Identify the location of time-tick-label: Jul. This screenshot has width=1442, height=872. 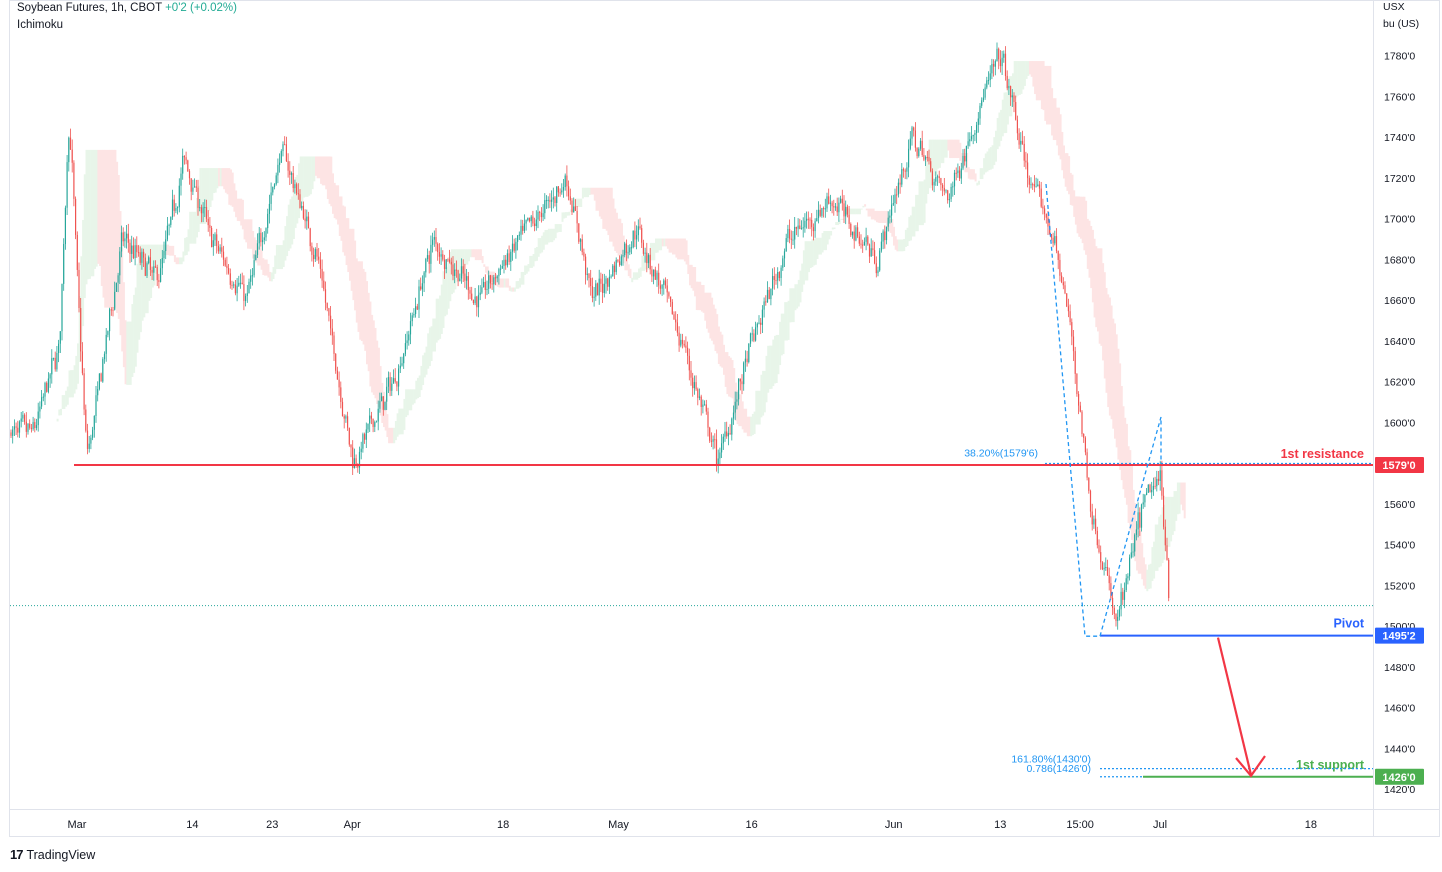
(1160, 825).